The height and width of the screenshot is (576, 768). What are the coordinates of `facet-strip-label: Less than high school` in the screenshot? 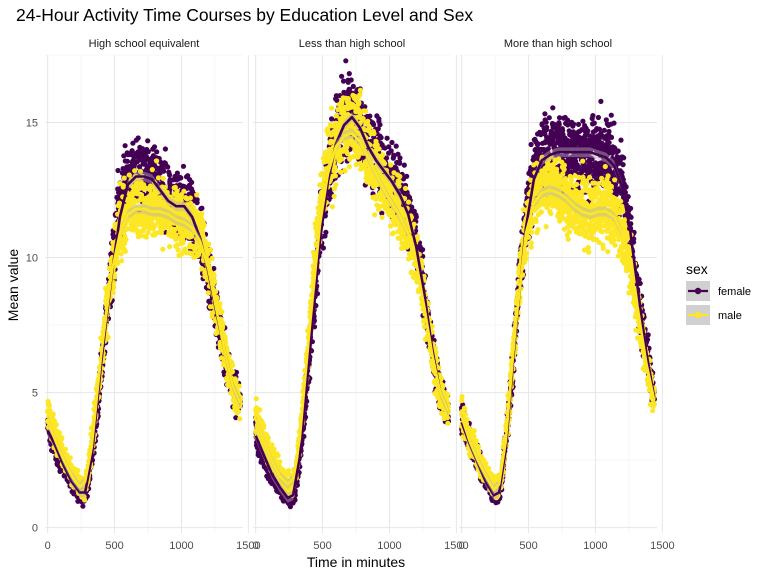 It's located at (352, 44).